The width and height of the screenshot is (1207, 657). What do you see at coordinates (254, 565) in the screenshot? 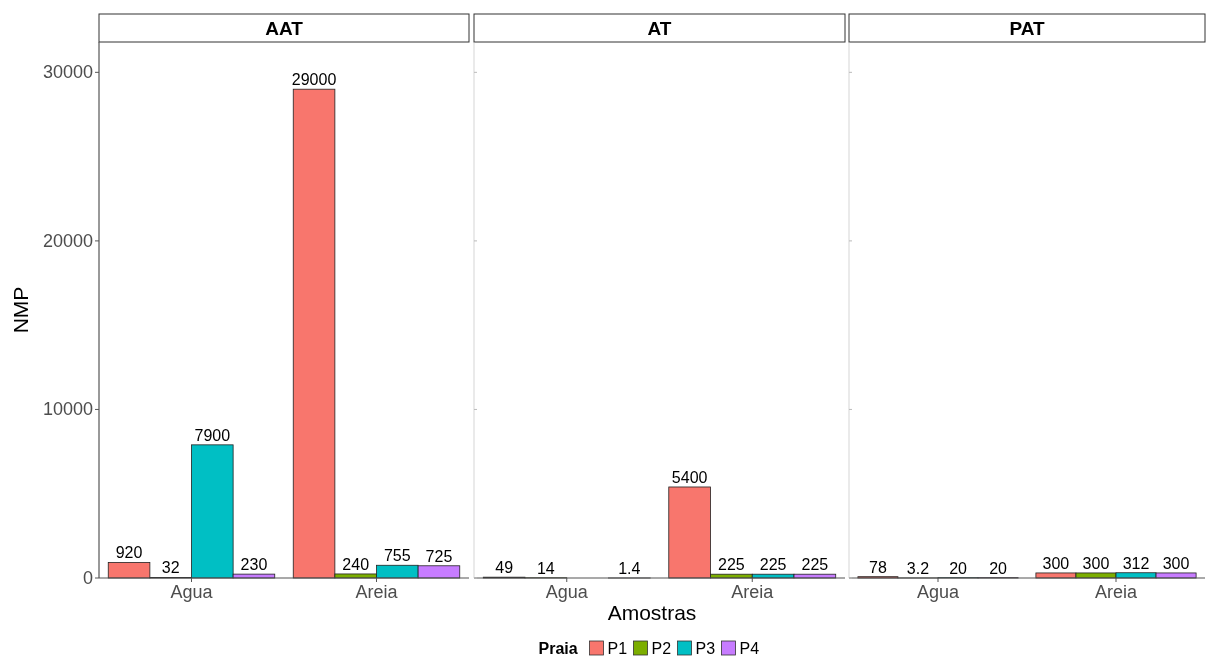
I see `data-label: 230` at bounding box center [254, 565].